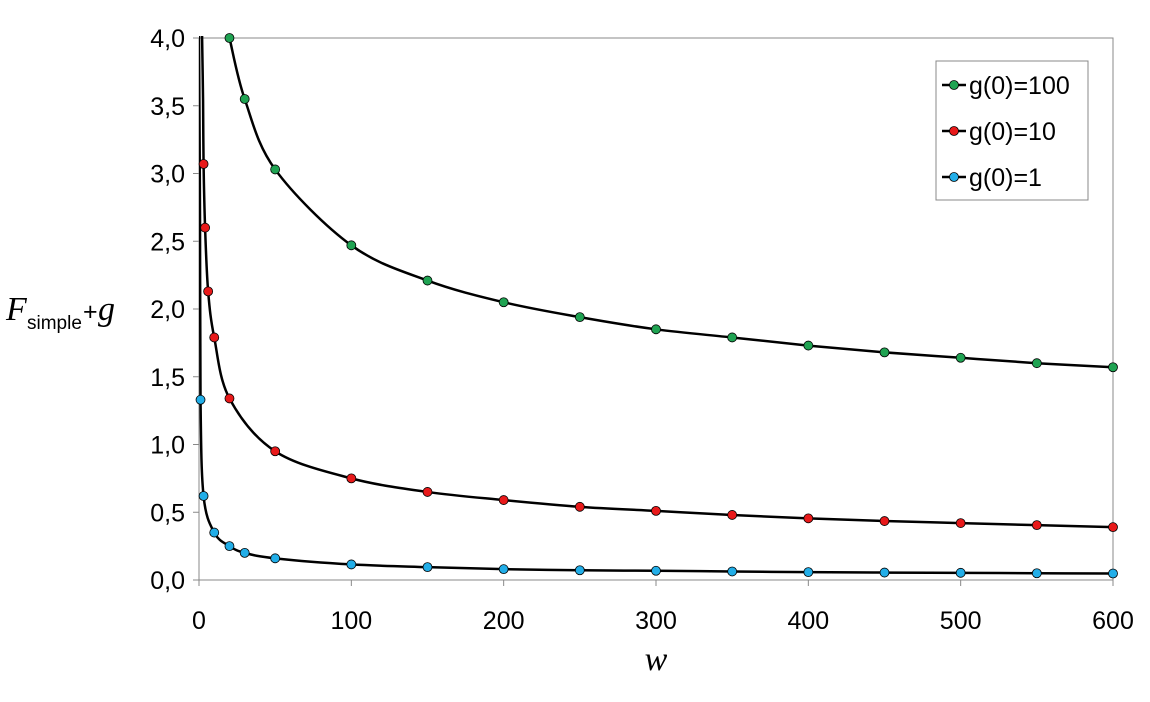 The width and height of the screenshot is (1150, 702). Describe the element at coordinates (106, 309) in the screenshot. I see `y-axis-label-tail: g` at that location.